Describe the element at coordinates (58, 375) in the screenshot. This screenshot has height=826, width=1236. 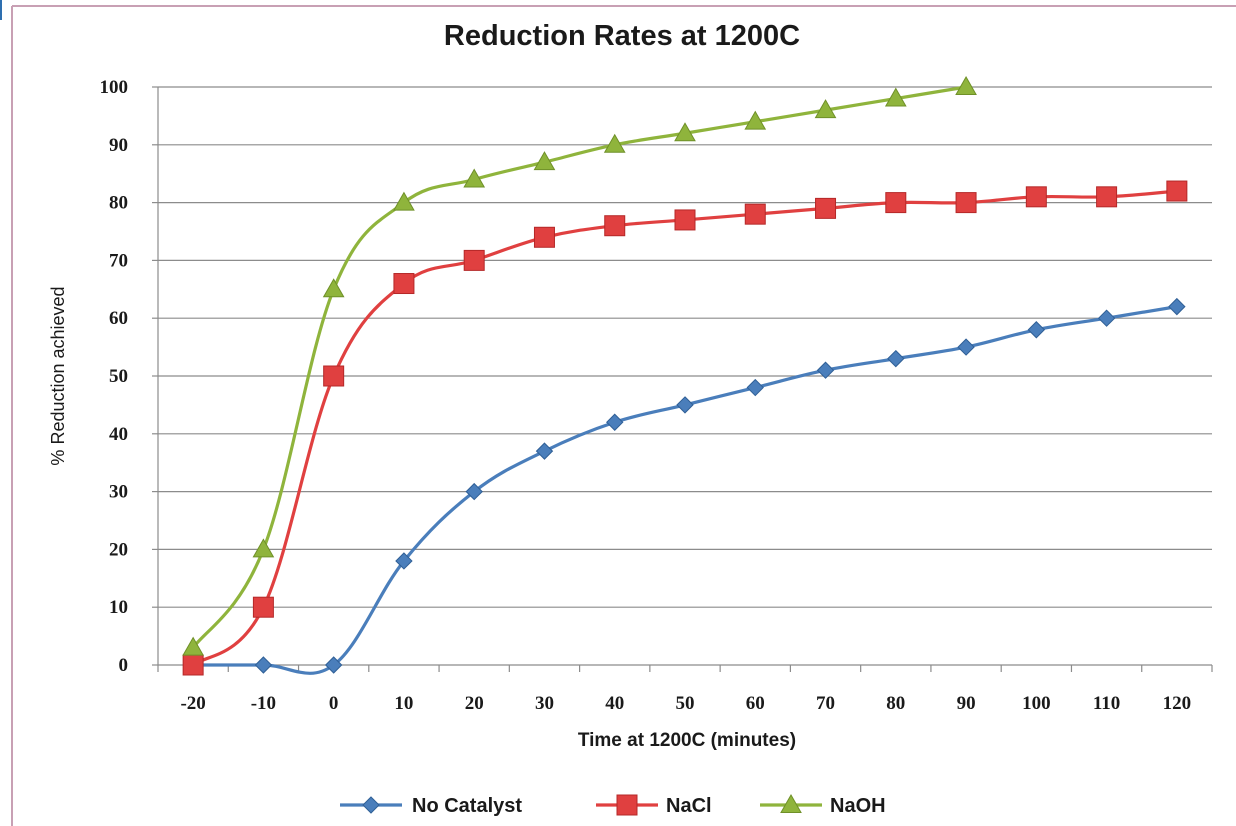
I see `y-axis-title: % Reduction achieved` at that location.